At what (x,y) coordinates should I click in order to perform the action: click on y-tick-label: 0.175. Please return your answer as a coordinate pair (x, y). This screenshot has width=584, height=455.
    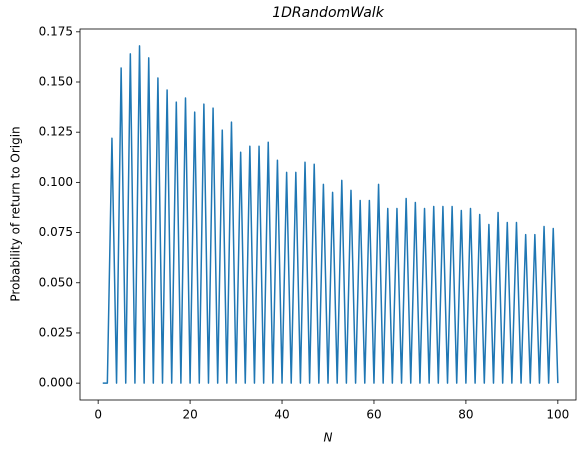
    Looking at the image, I should click on (56, 31).